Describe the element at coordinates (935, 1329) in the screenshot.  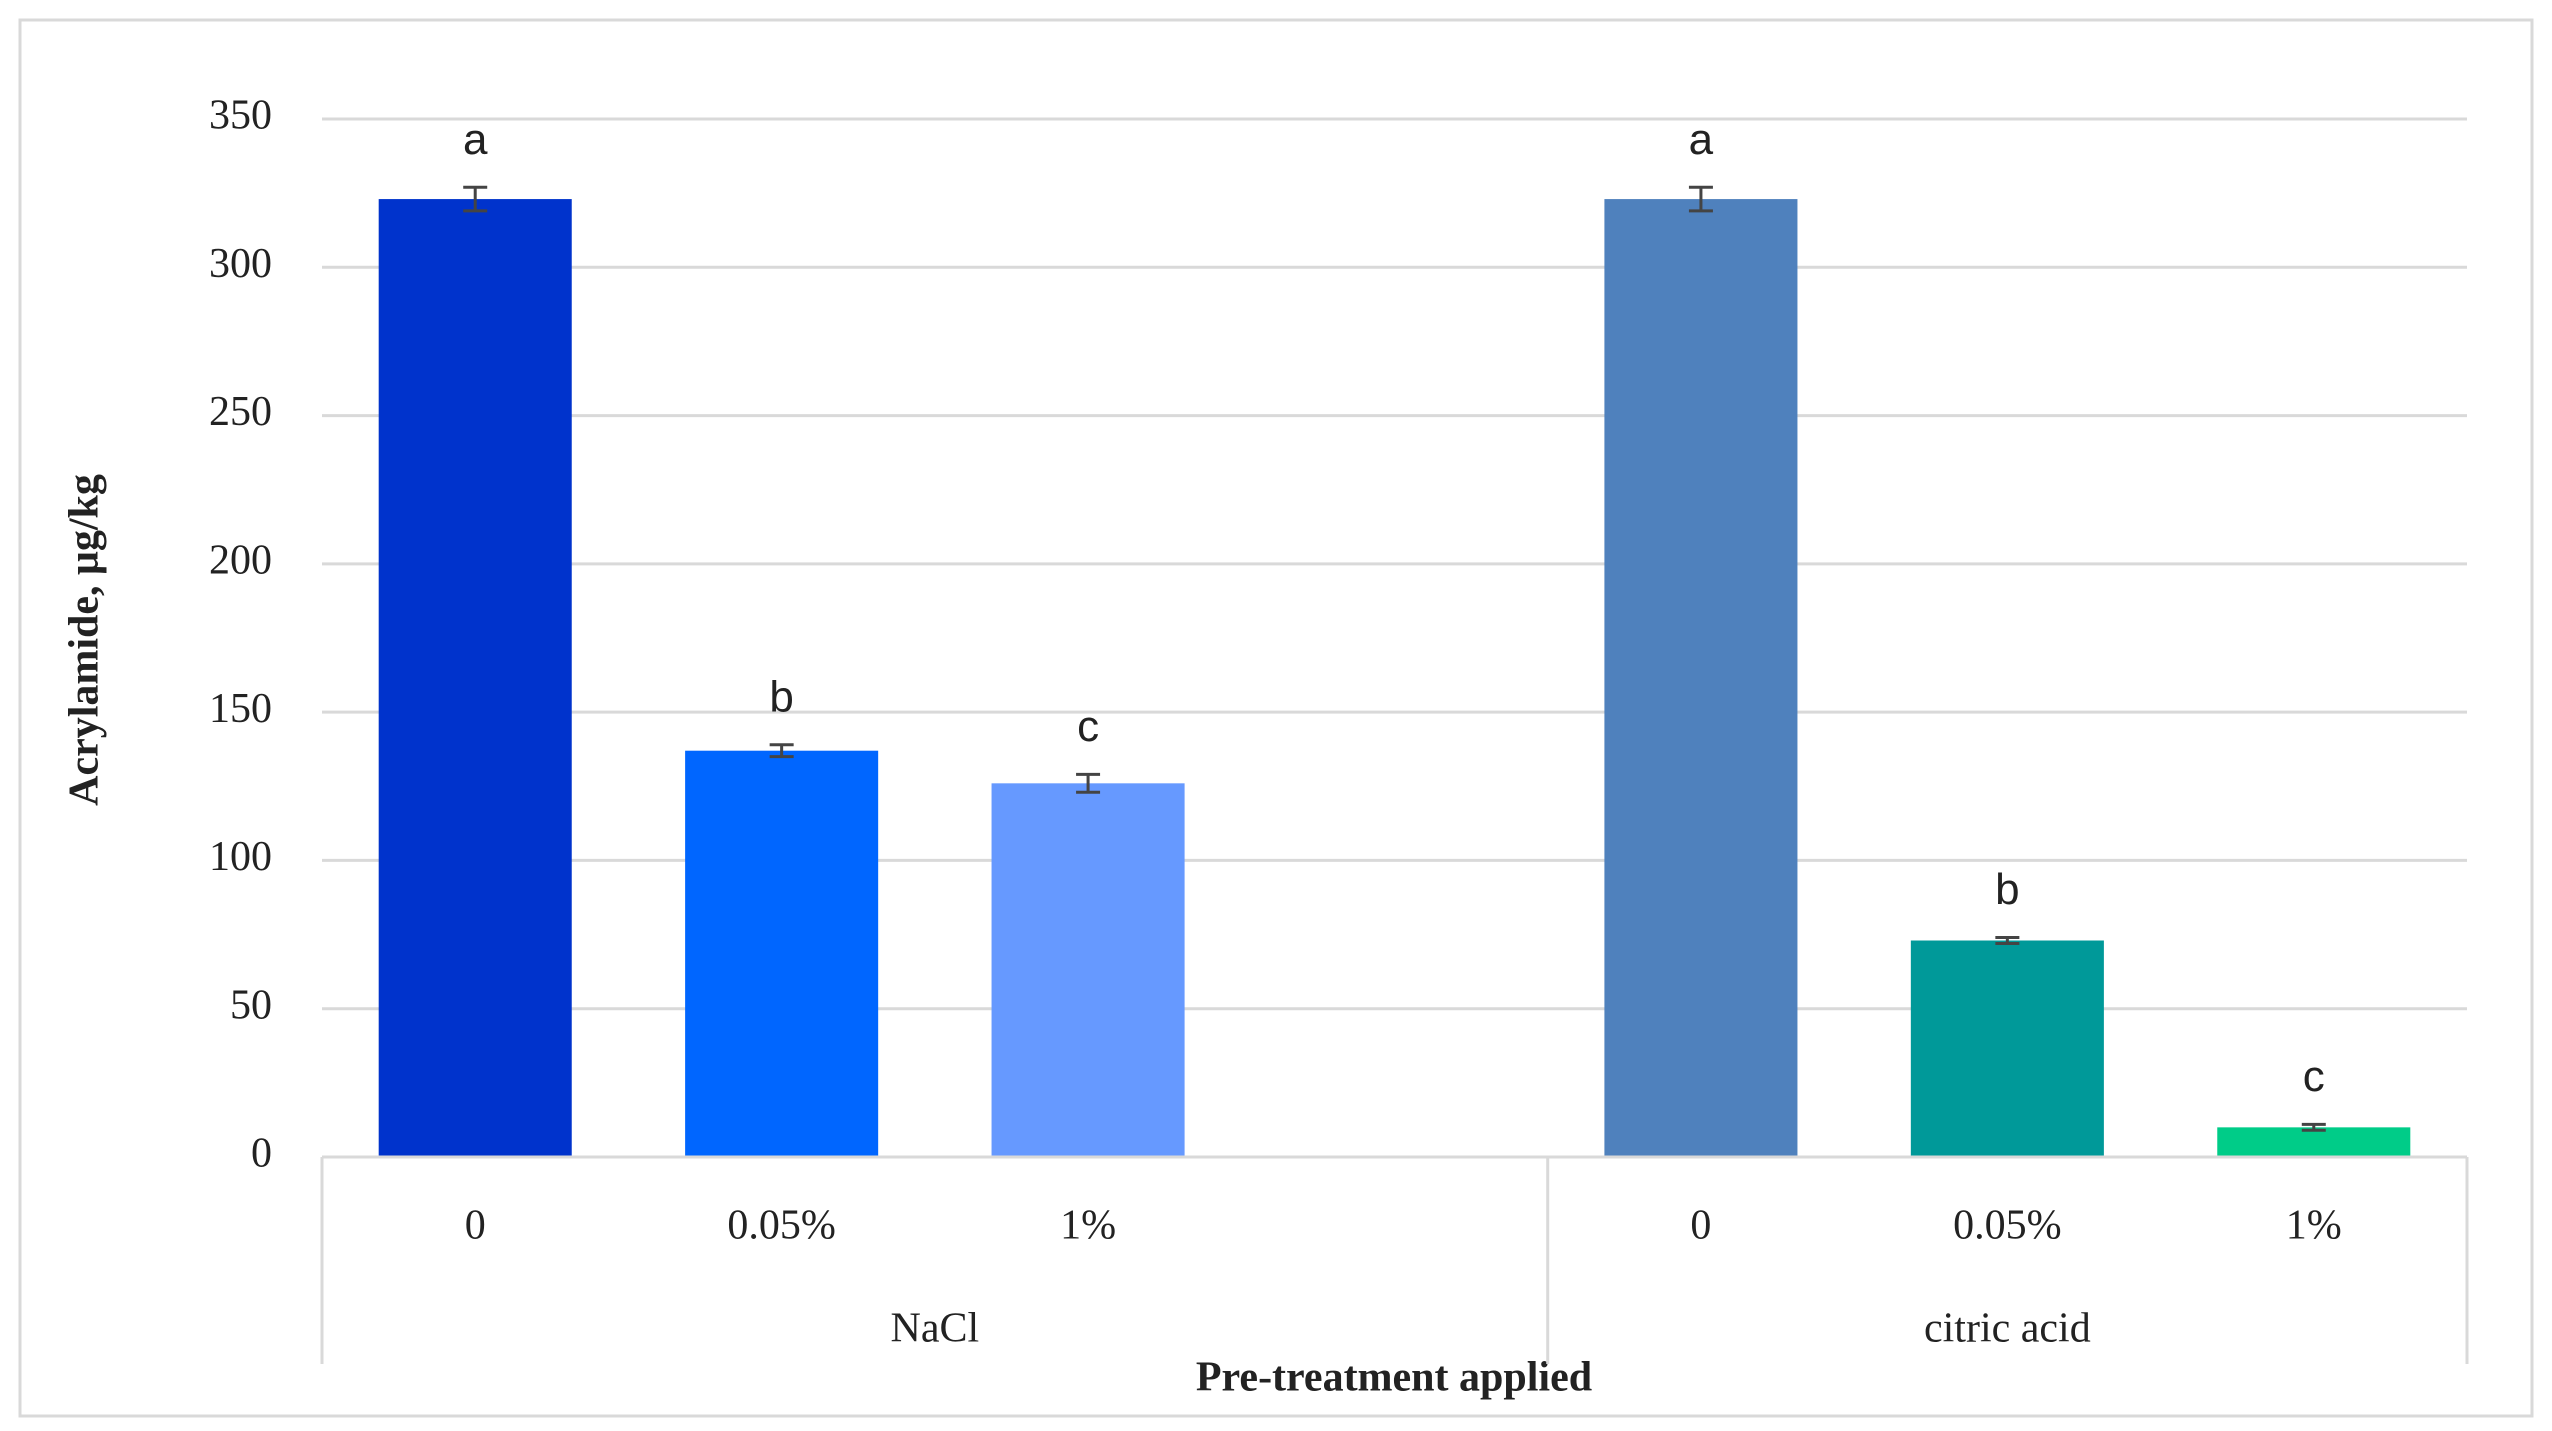
I see `group-label: NaCl` at that location.